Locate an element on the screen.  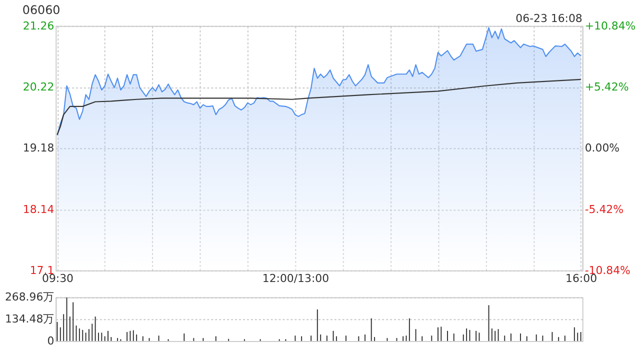
y2-tick-label: 0.00% is located at coordinates (602, 148).